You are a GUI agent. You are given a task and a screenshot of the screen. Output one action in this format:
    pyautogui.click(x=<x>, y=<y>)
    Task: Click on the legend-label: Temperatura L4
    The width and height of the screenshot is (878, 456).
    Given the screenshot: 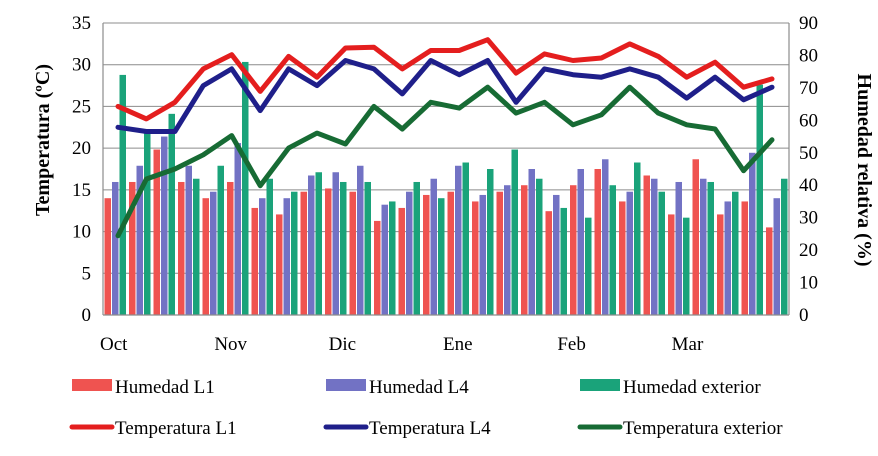 What is the action you would take?
    pyautogui.click(x=430, y=428)
    